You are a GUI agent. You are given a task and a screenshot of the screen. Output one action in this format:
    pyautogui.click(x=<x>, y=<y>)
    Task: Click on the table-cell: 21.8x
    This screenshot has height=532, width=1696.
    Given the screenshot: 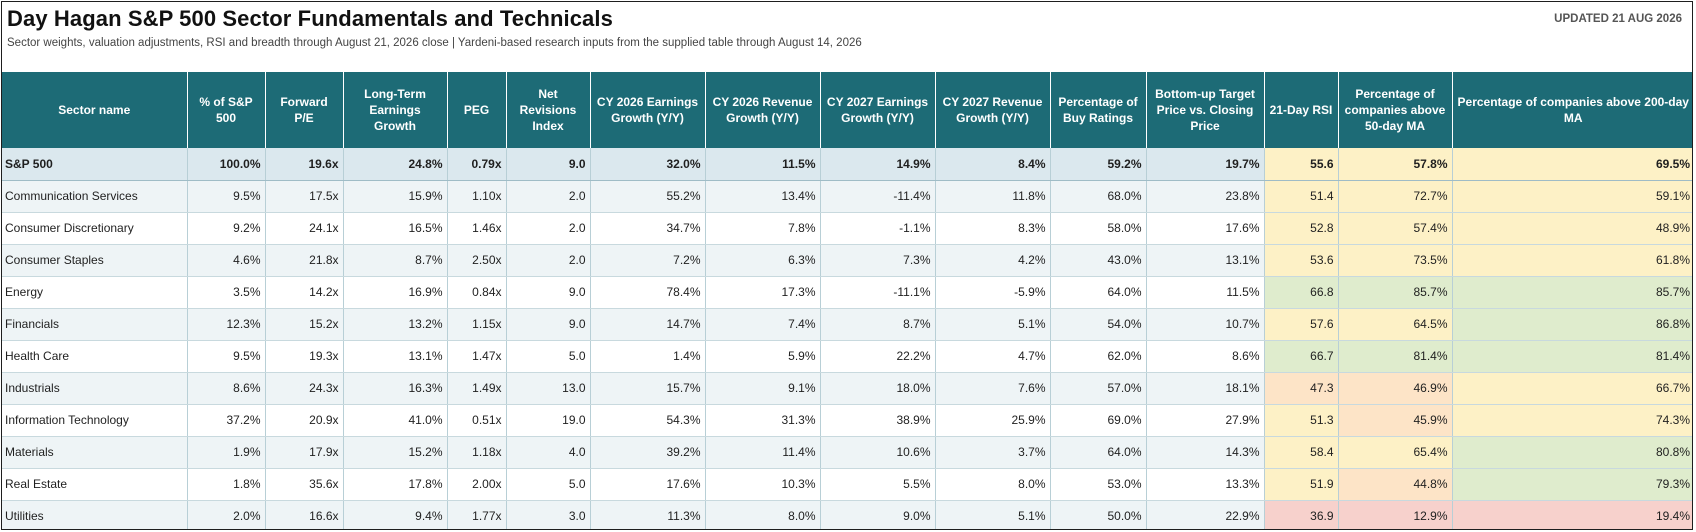 What is the action you would take?
    pyautogui.click(x=304, y=260)
    